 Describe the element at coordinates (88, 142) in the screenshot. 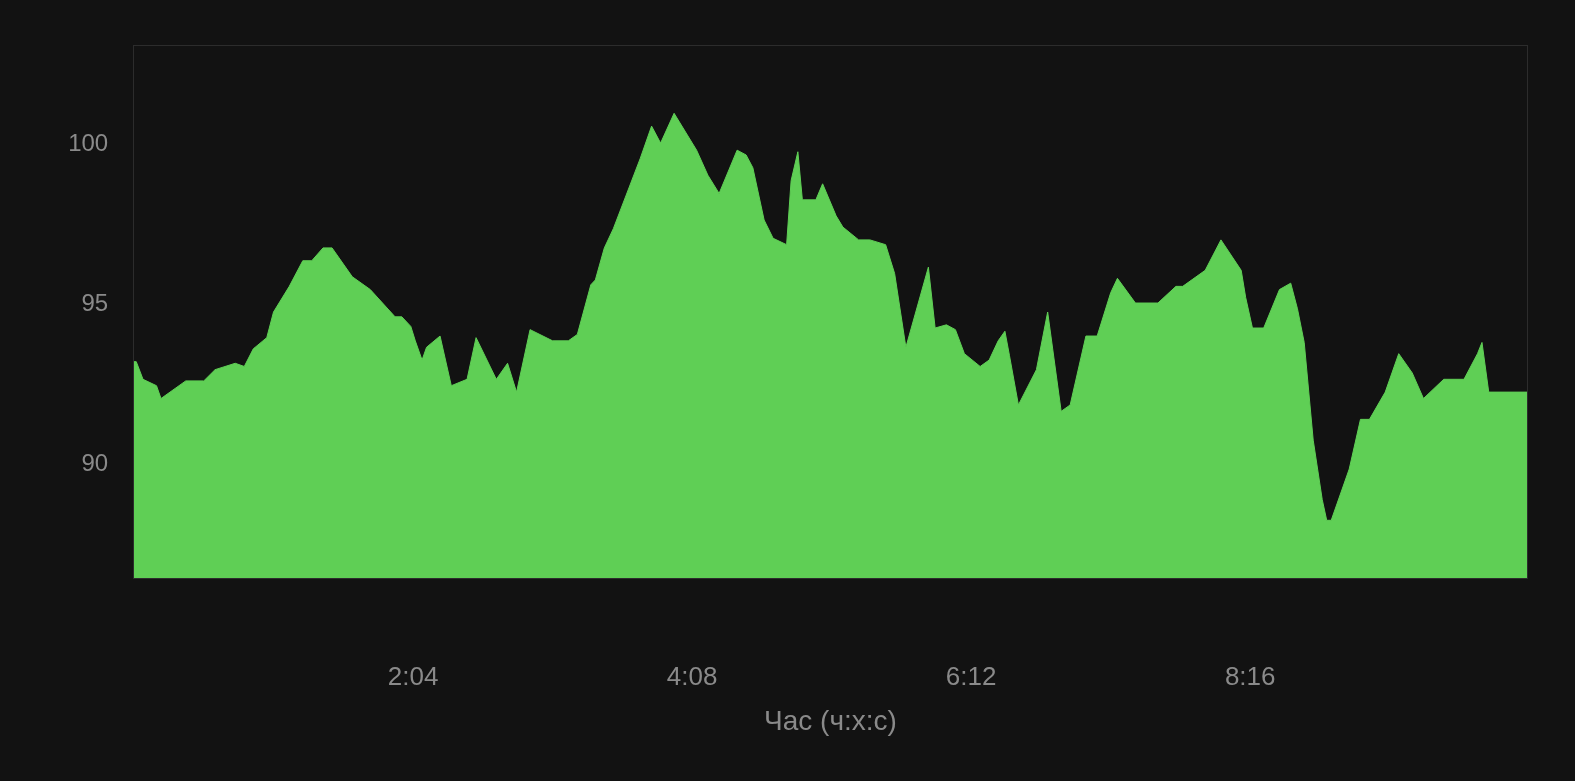

I see `y-tick-label: 100` at that location.